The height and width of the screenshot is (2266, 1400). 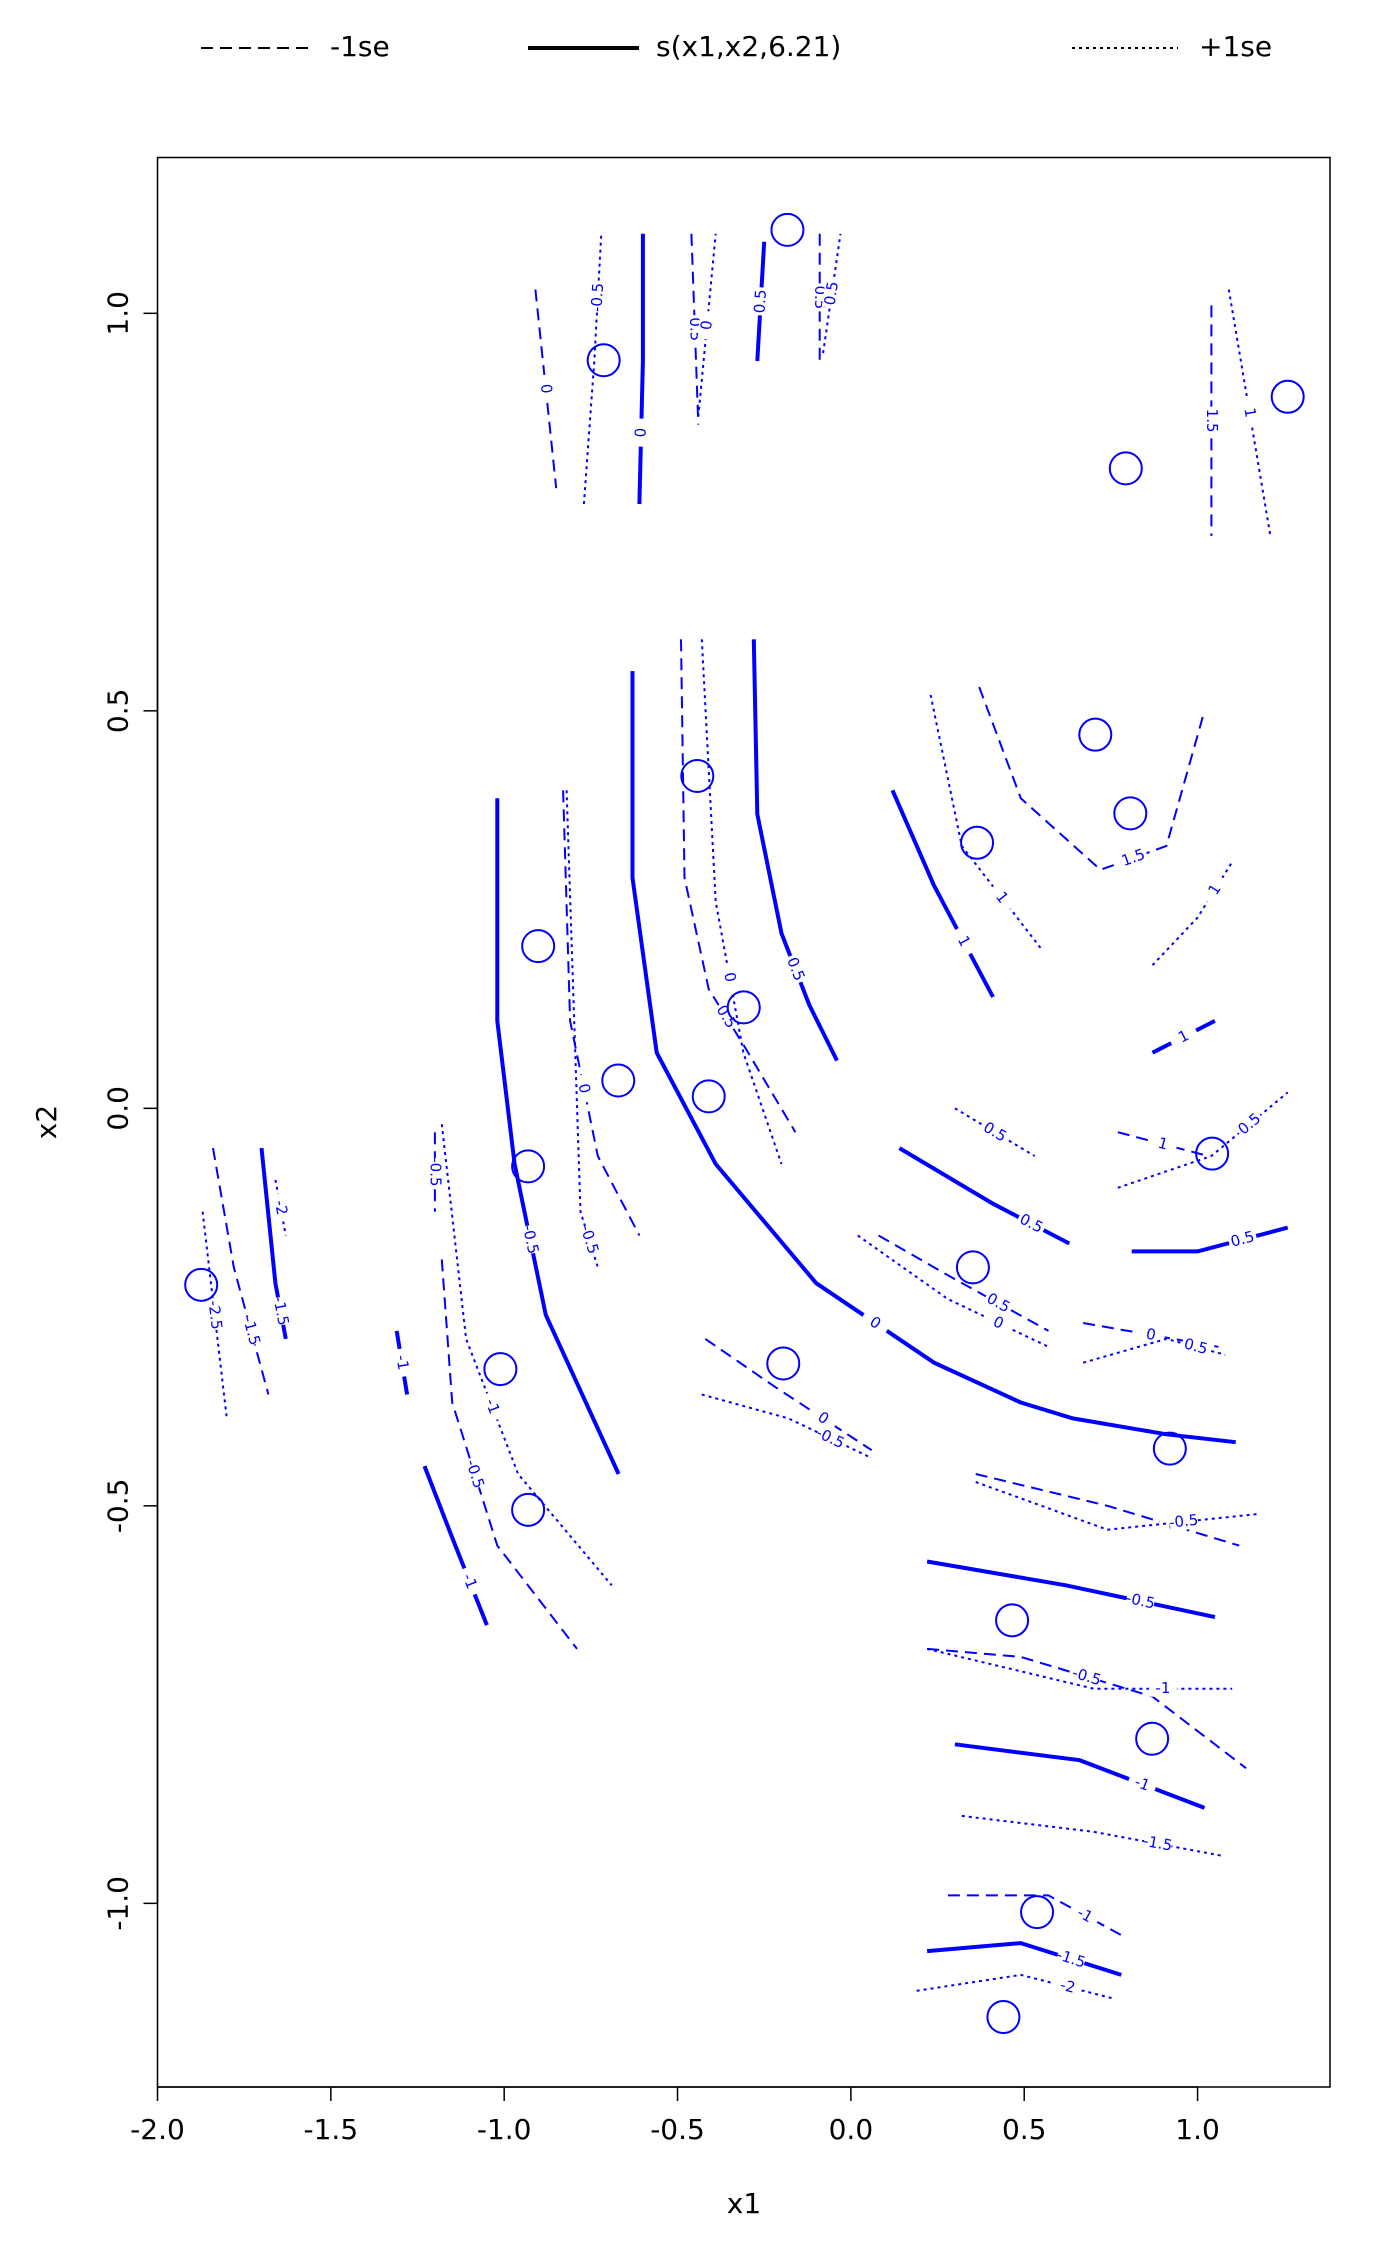 What do you see at coordinates (46, 1122) in the screenshot?
I see `y-axis-title: x2` at bounding box center [46, 1122].